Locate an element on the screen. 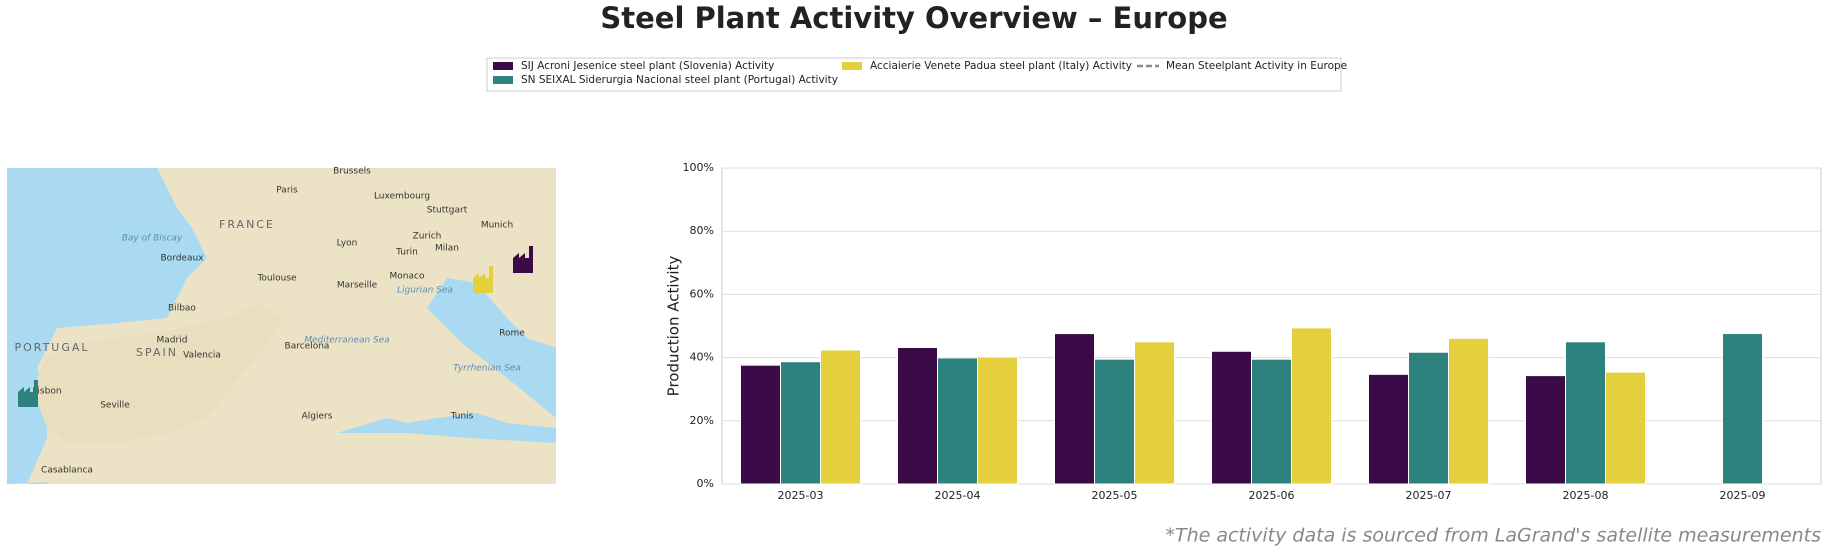 The height and width of the screenshot is (554, 1828). y-tick-label: 40% is located at coordinates (702, 357).